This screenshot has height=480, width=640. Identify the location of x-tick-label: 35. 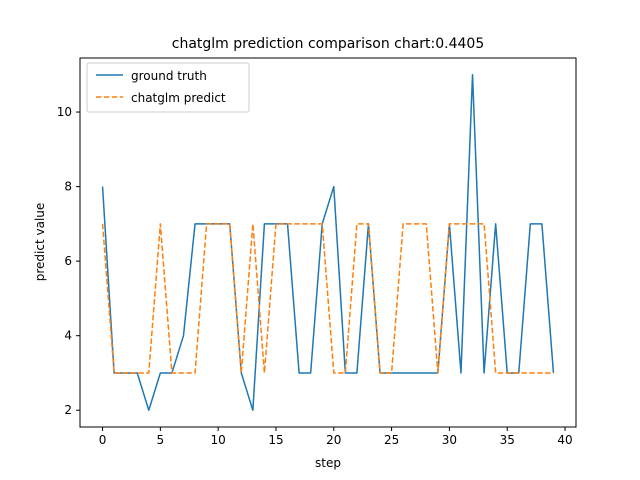
(507, 440).